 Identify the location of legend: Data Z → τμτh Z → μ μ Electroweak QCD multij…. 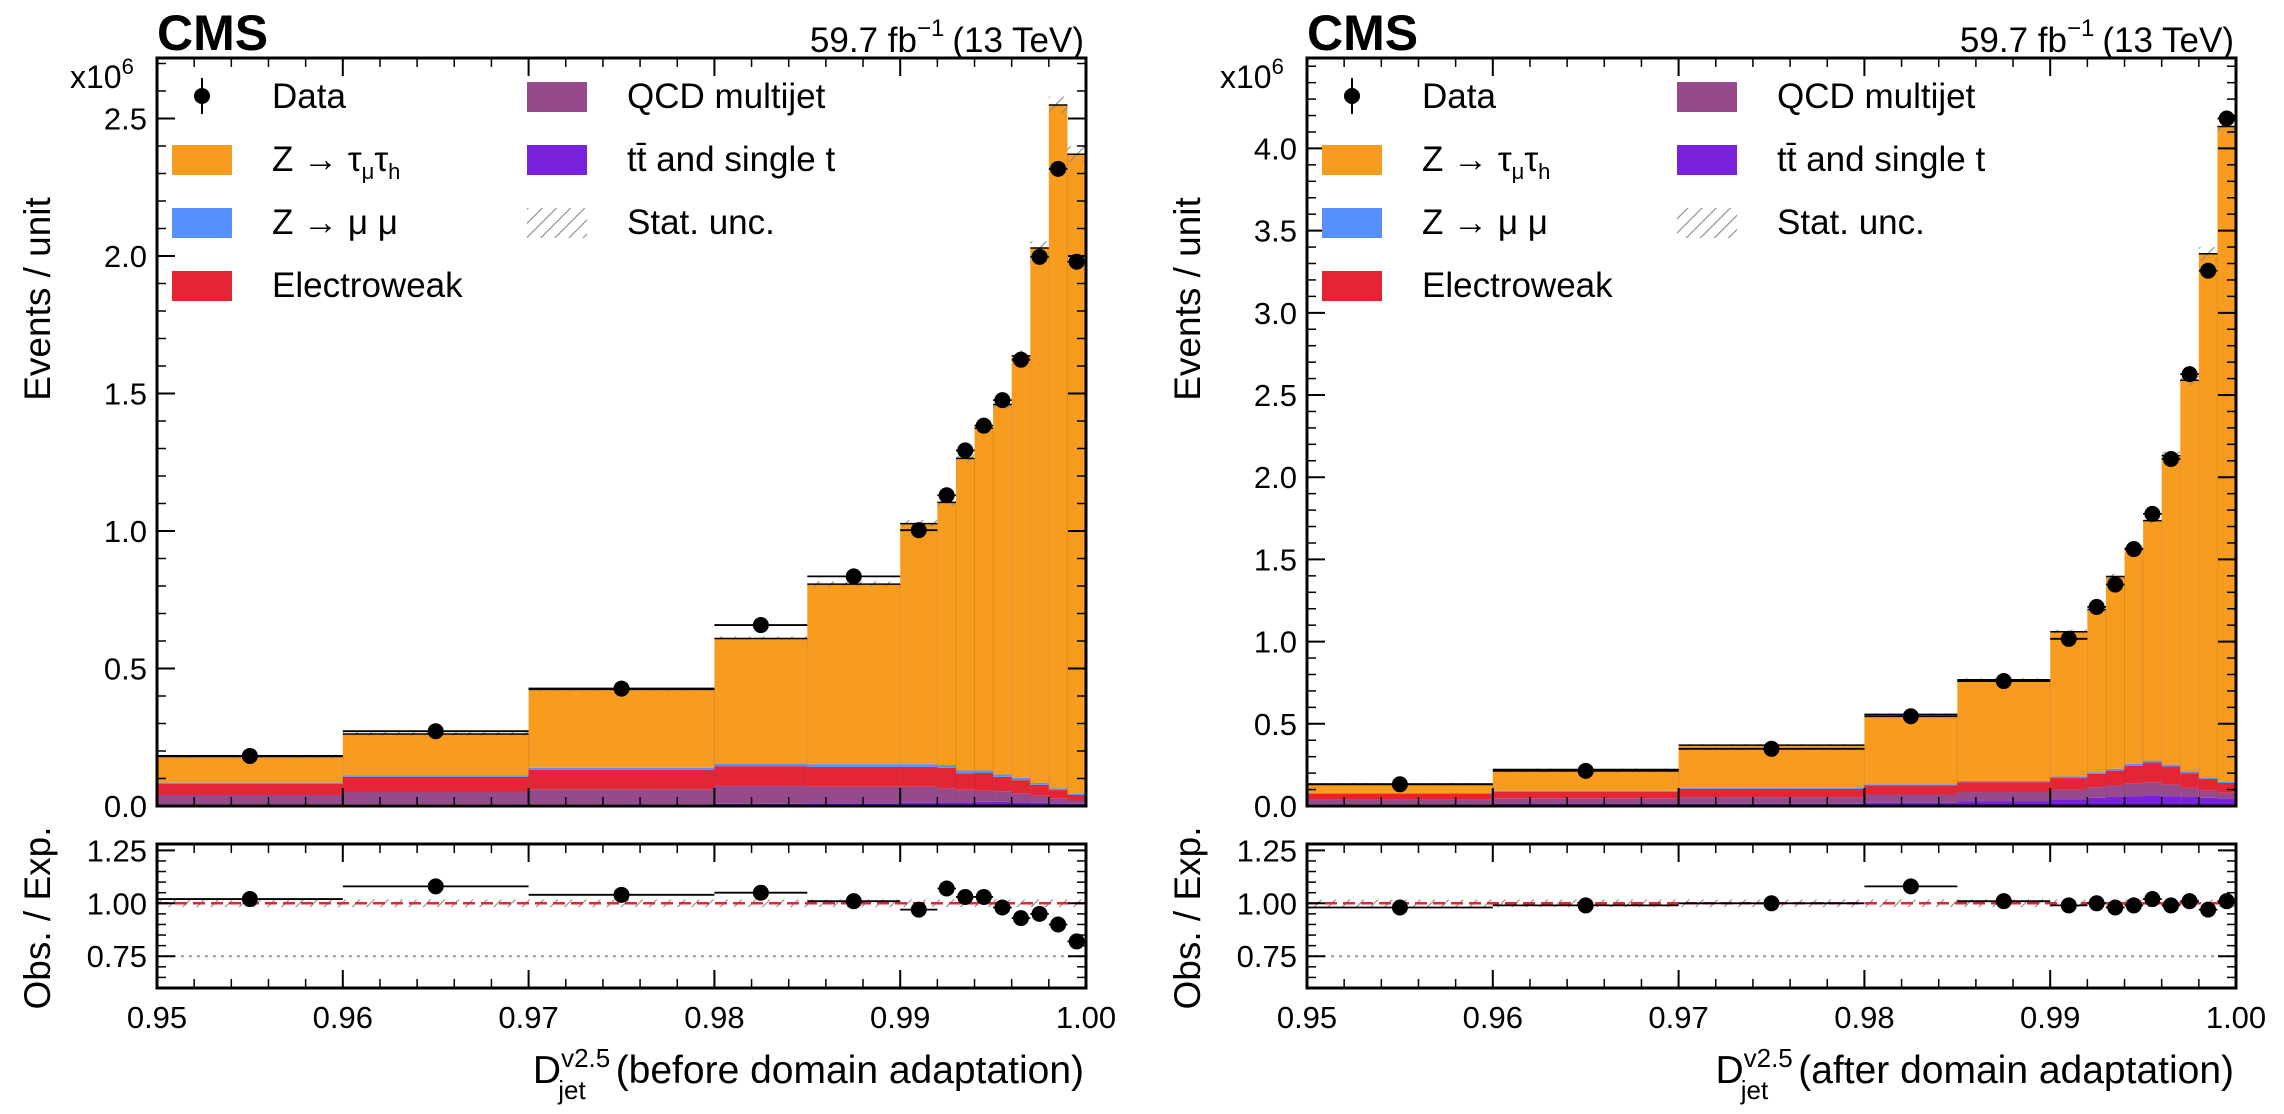
(1653, 191).